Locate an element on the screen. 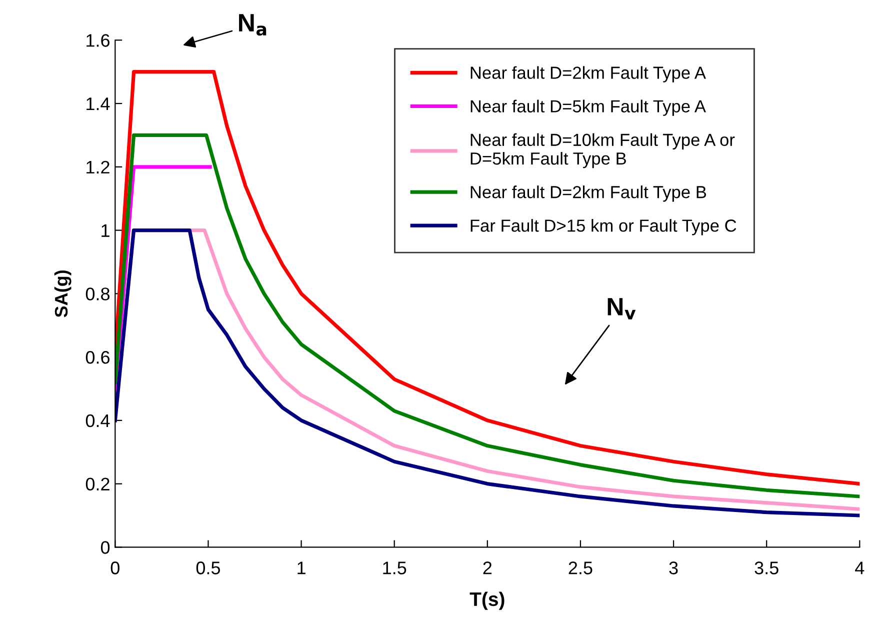 This screenshot has width=879, height=637. y-tick-label: 0.8 is located at coordinates (98, 294).